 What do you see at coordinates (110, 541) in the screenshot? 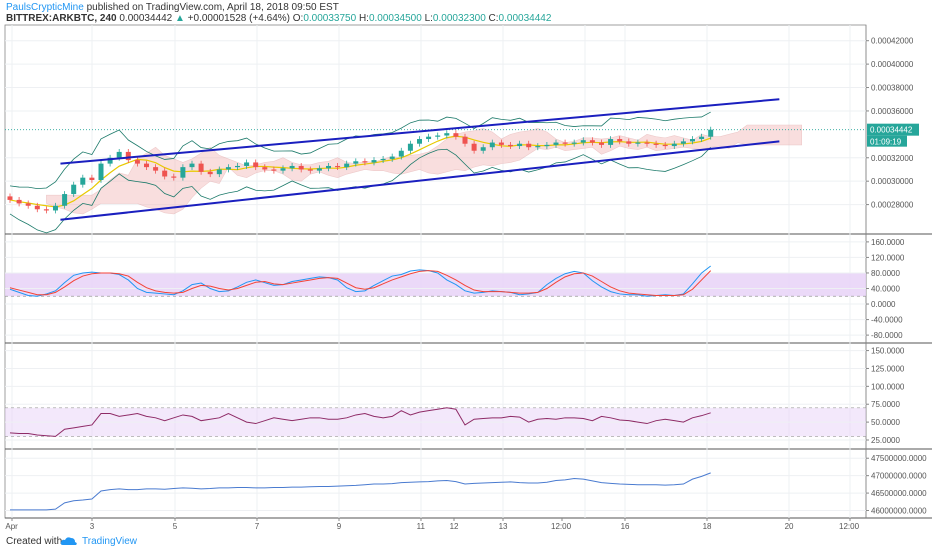
I see `tradingview-brand: TradingView` at bounding box center [110, 541].